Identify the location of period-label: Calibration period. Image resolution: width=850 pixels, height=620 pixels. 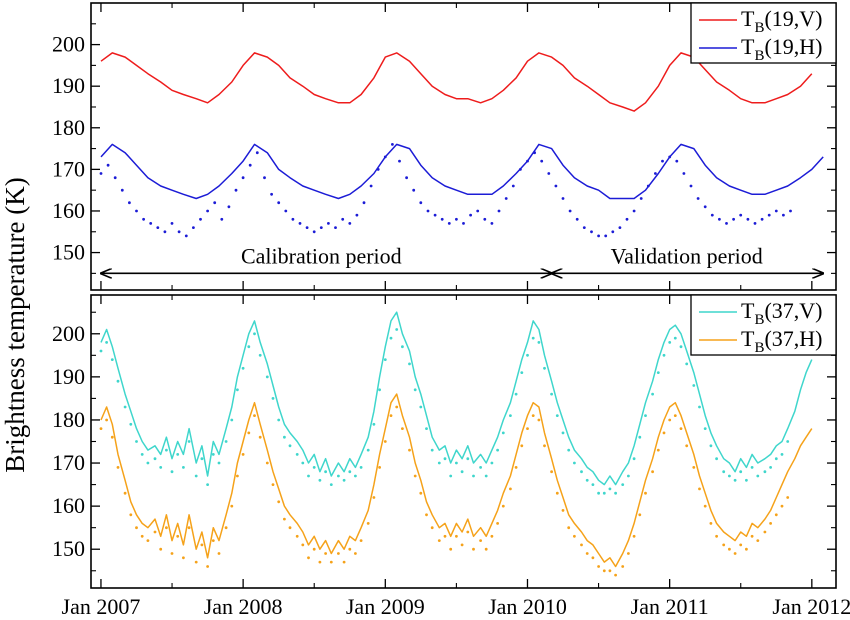
(321, 255).